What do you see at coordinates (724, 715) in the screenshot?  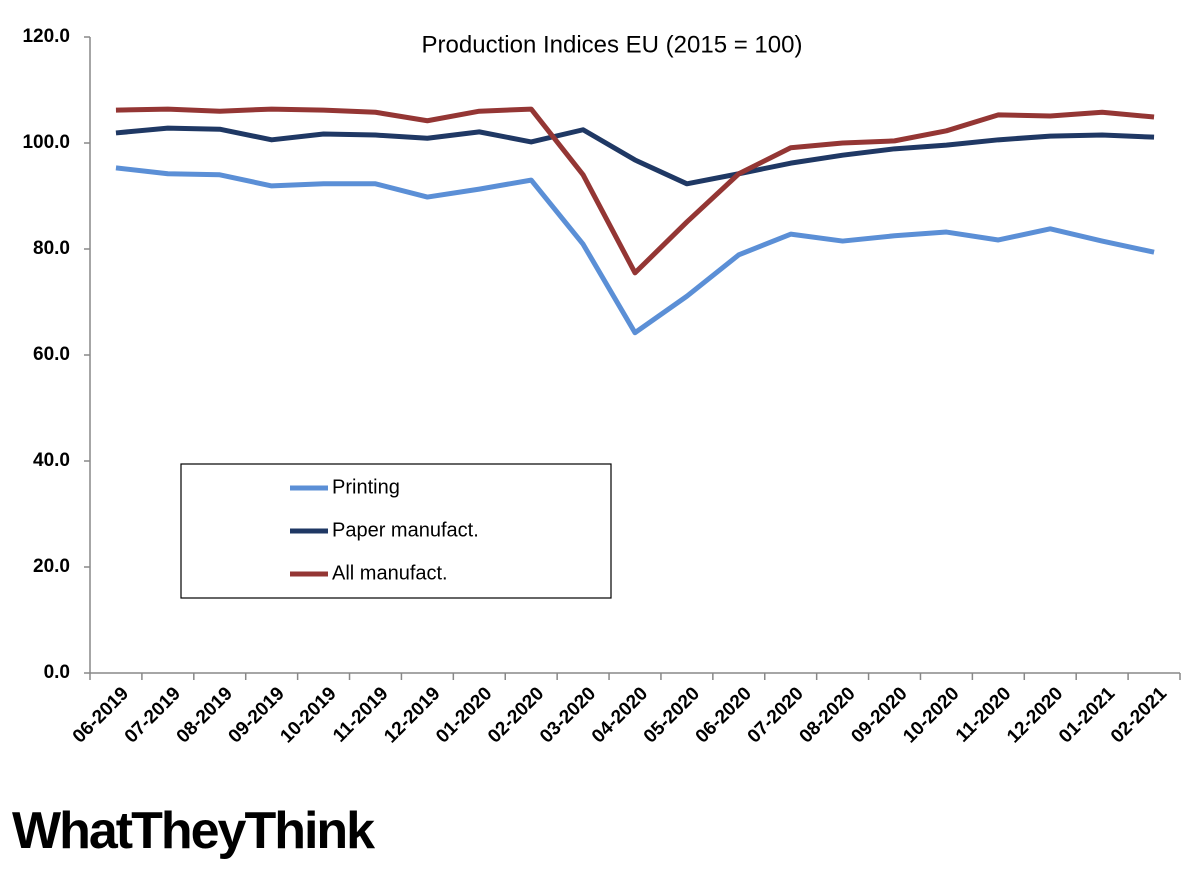 I see `x-tick-label: 06-2020` at bounding box center [724, 715].